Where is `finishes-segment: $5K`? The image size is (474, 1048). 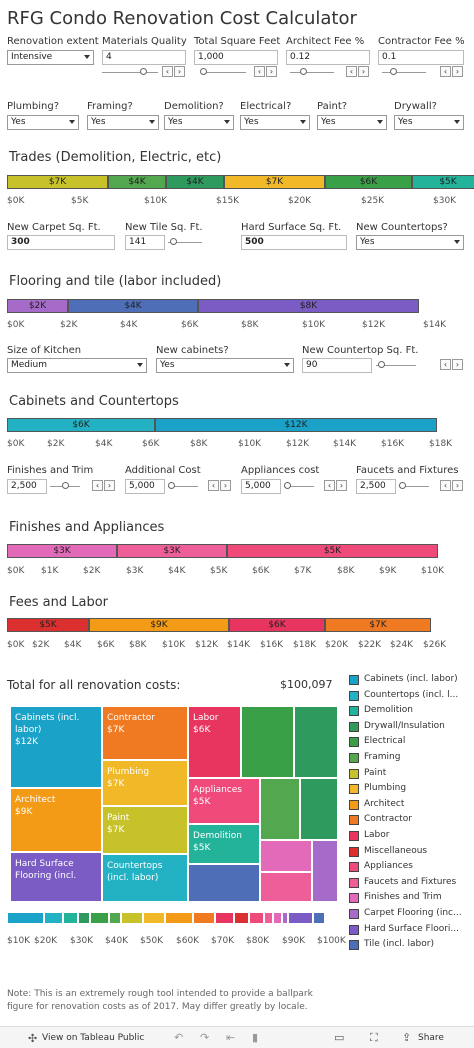
finishes-segment: $5K is located at coordinates (332, 551).